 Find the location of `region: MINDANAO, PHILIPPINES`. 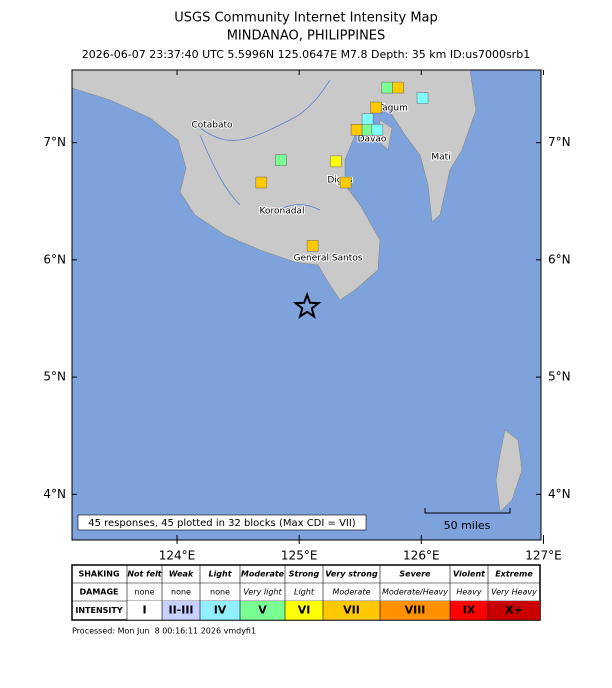

region: MINDANAO, PHILIPPINES is located at coordinates (306, 36).